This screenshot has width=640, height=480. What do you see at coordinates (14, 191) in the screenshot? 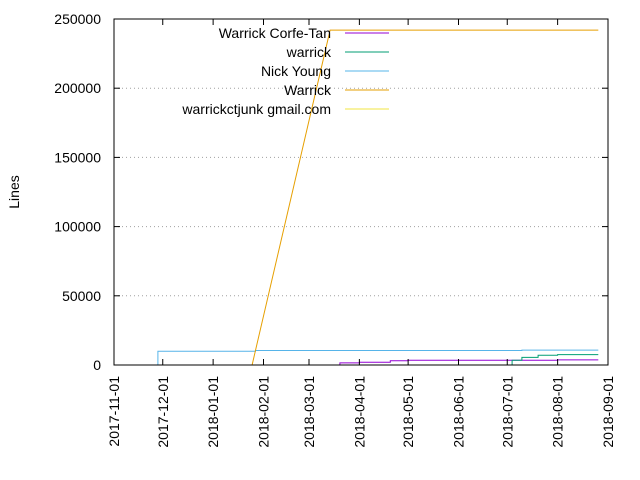
I see `y-axis-label: Lines` at bounding box center [14, 191].